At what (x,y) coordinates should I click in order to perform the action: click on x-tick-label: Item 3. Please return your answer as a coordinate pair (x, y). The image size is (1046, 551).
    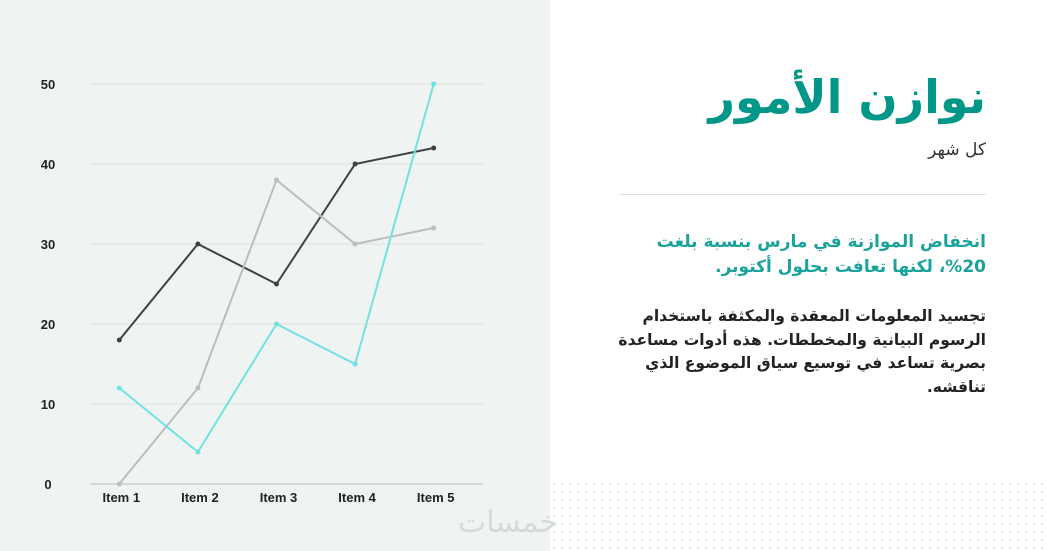
    Looking at the image, I should click on (279, 497).